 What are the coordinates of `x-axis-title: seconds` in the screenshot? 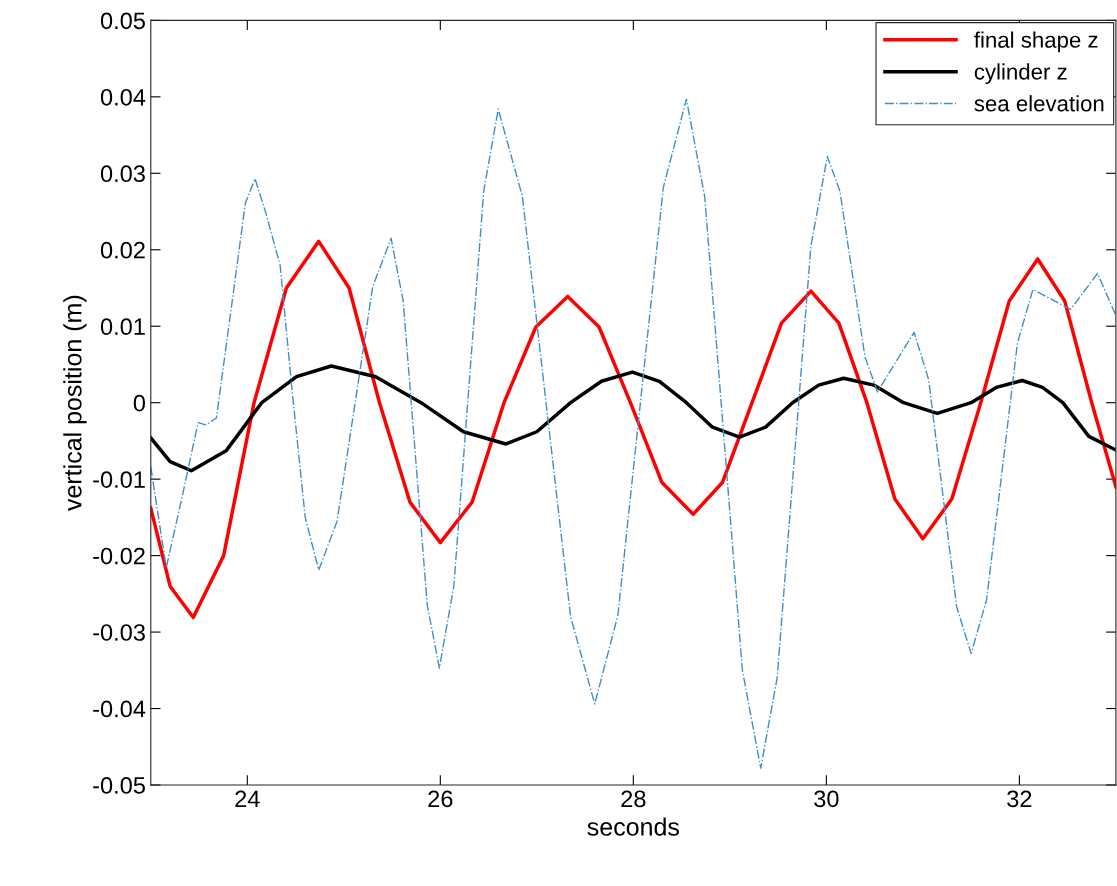 It's located at (633, 826).